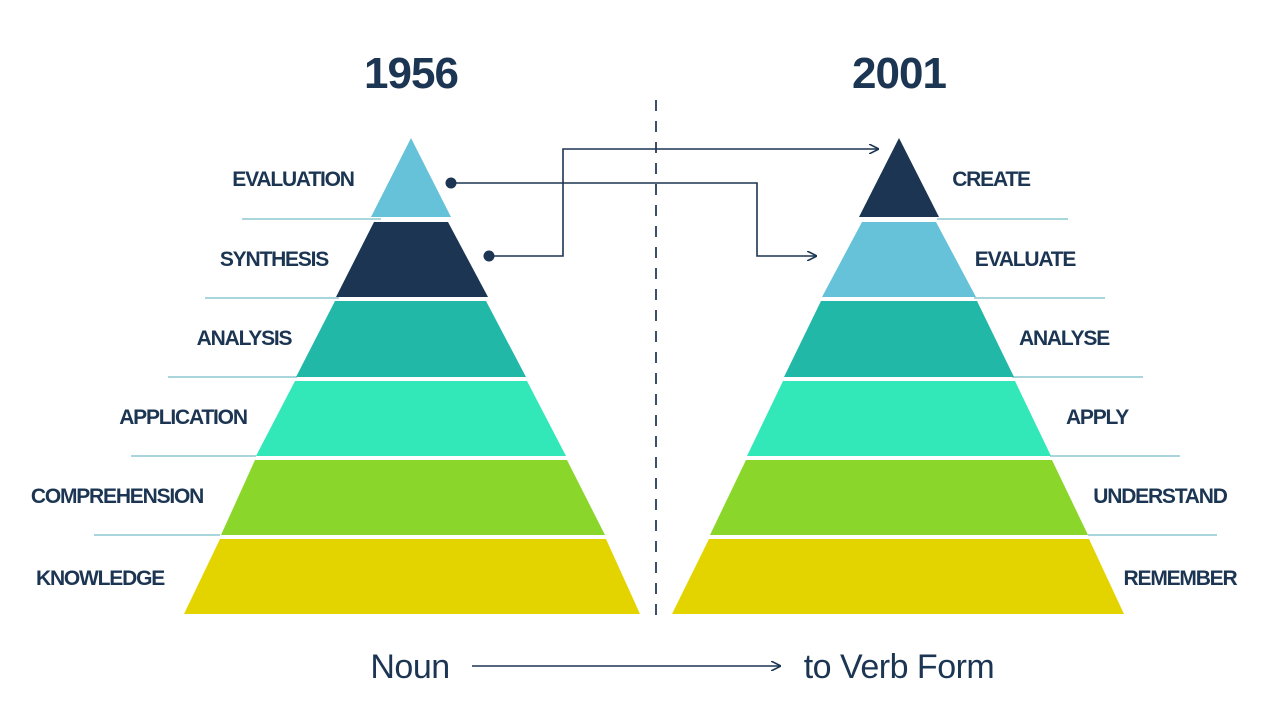 This screenshot has width=1272, height=712. What do you see at coordinates (411, 73) in the screenshot?
I see `left-year: 1956` at bounding box center [411, 73].